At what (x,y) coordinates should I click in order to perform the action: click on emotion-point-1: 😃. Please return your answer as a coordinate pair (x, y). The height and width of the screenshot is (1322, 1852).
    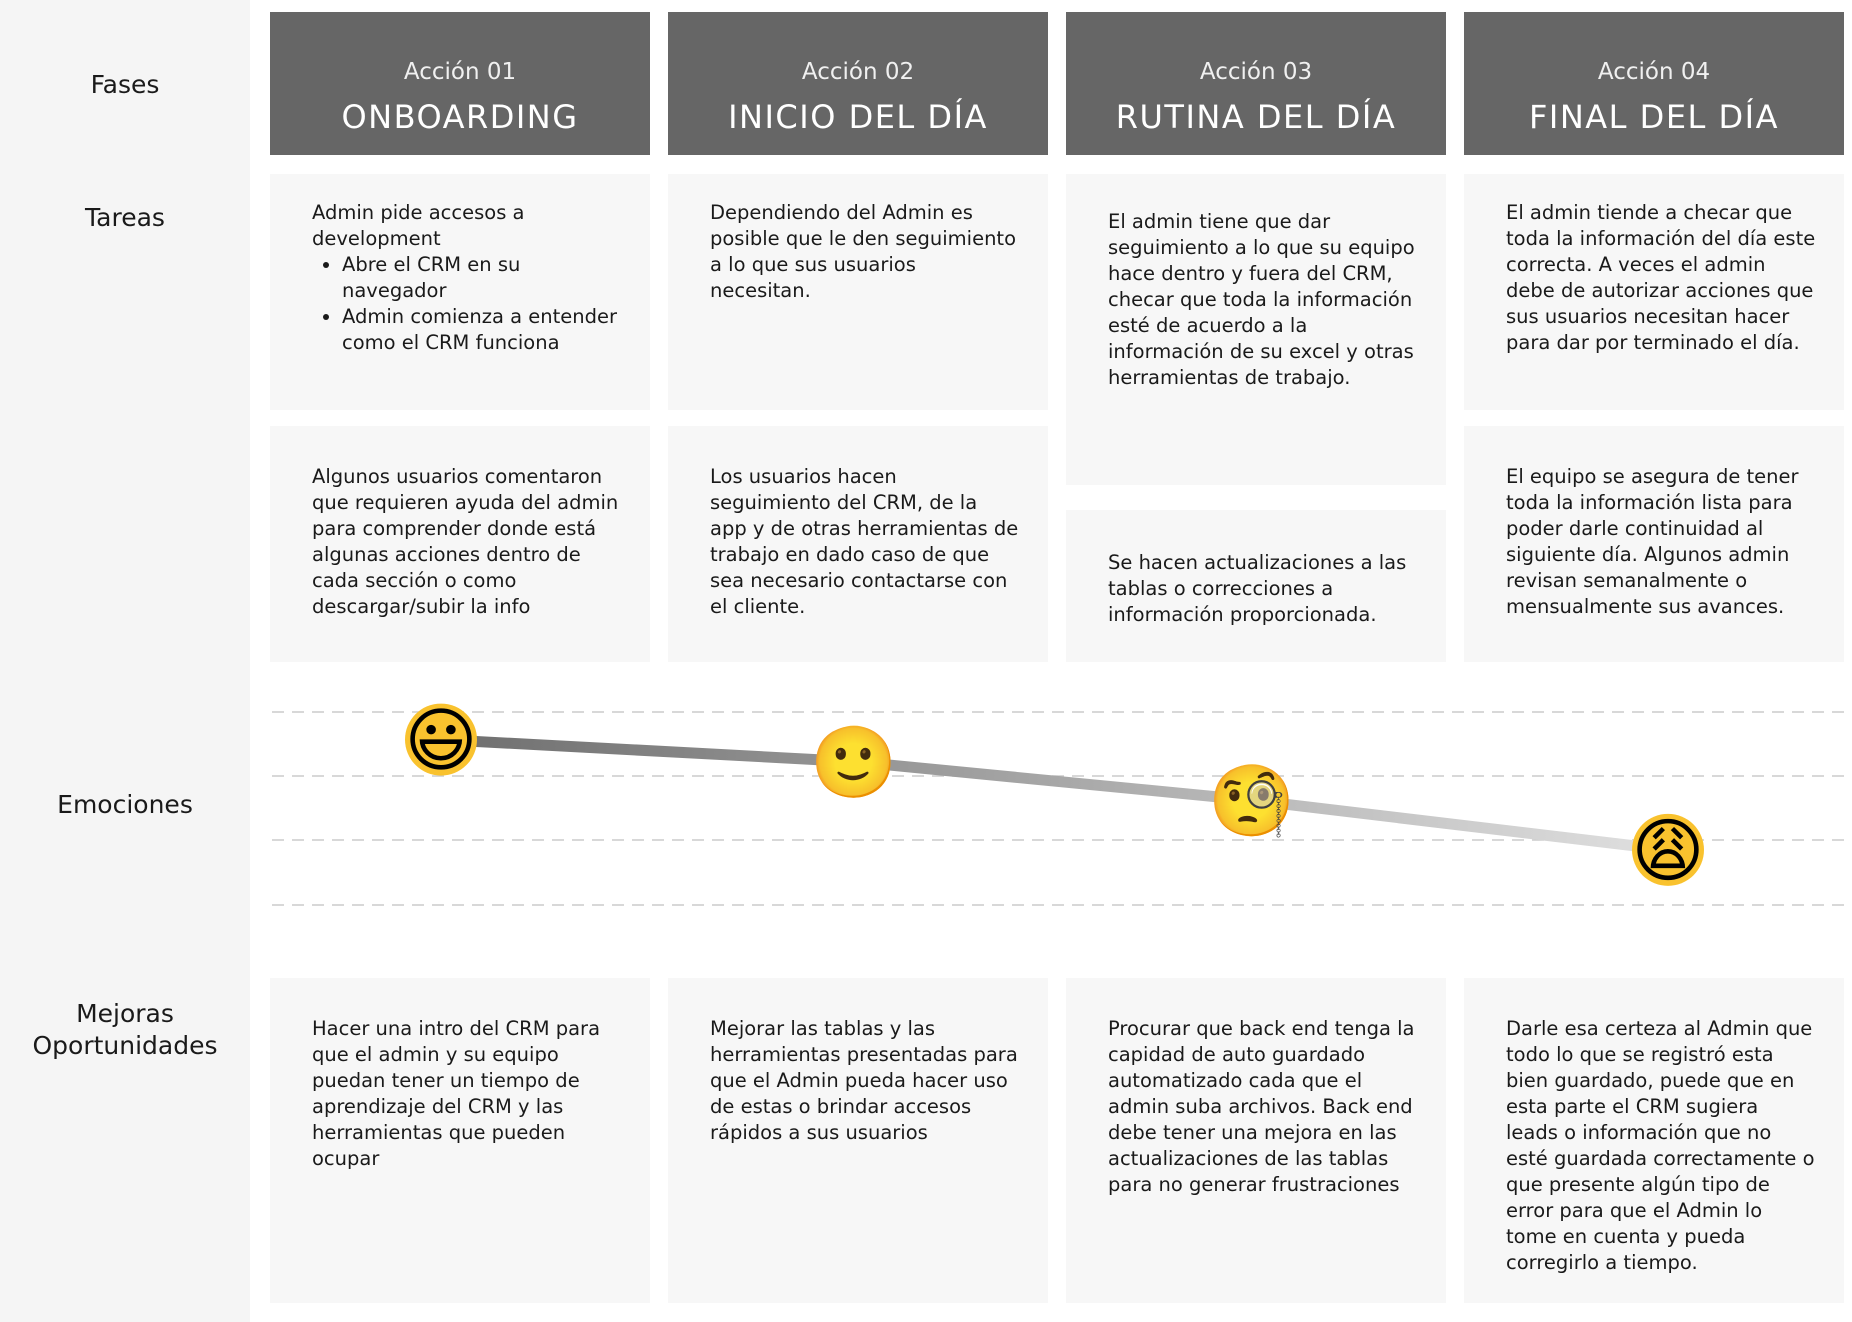
    Looking at the image, I should click on (441, 741).